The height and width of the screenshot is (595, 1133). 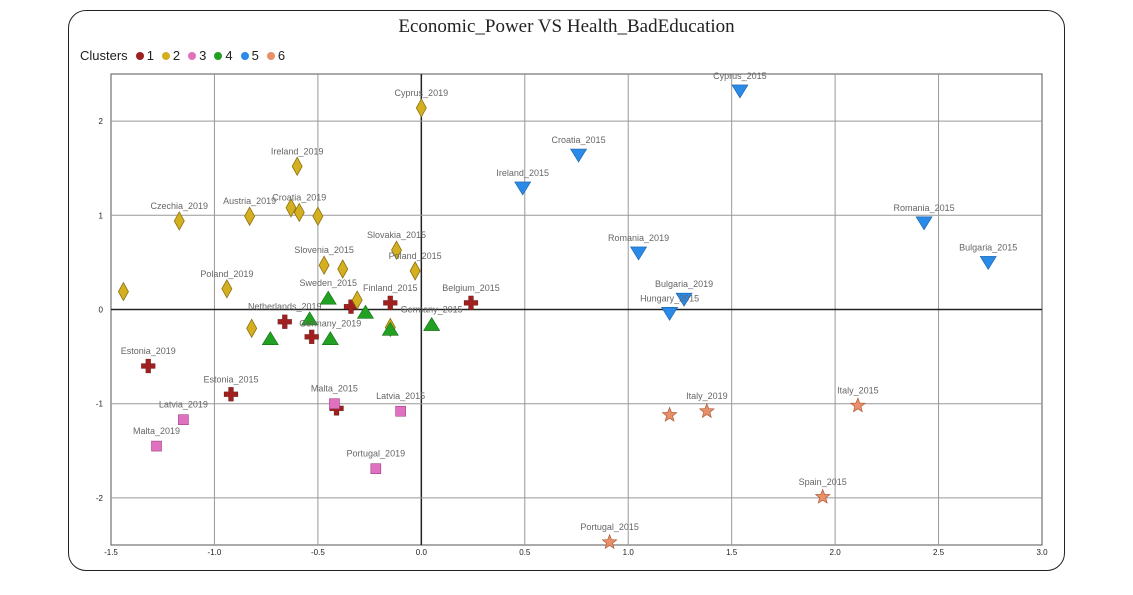 What do you see at coordinates (836, 552) in the screenshot?
I see `x-tick-label: 2.0` at bounding box center [836, 552].